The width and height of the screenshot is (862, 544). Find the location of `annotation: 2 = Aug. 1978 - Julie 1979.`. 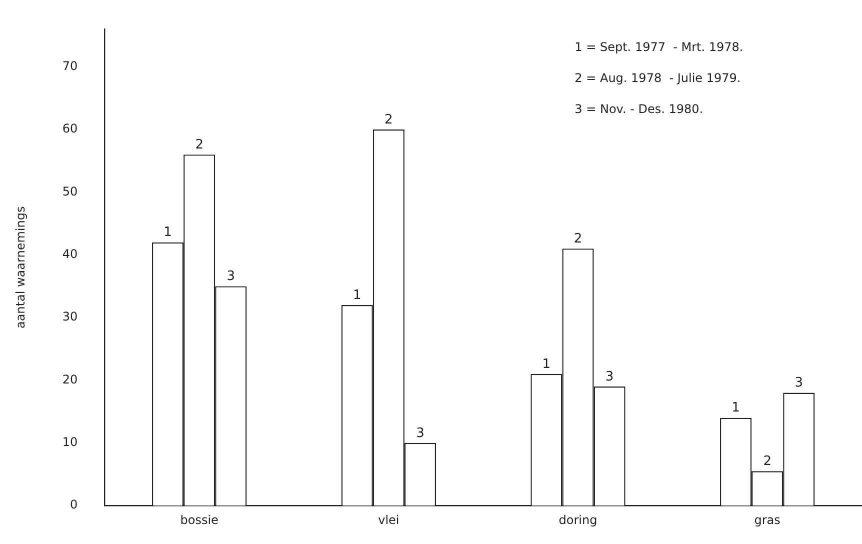

annotation: 2 = Aug. 1978 - Julie 1979. is located at coordinates (657, 78).